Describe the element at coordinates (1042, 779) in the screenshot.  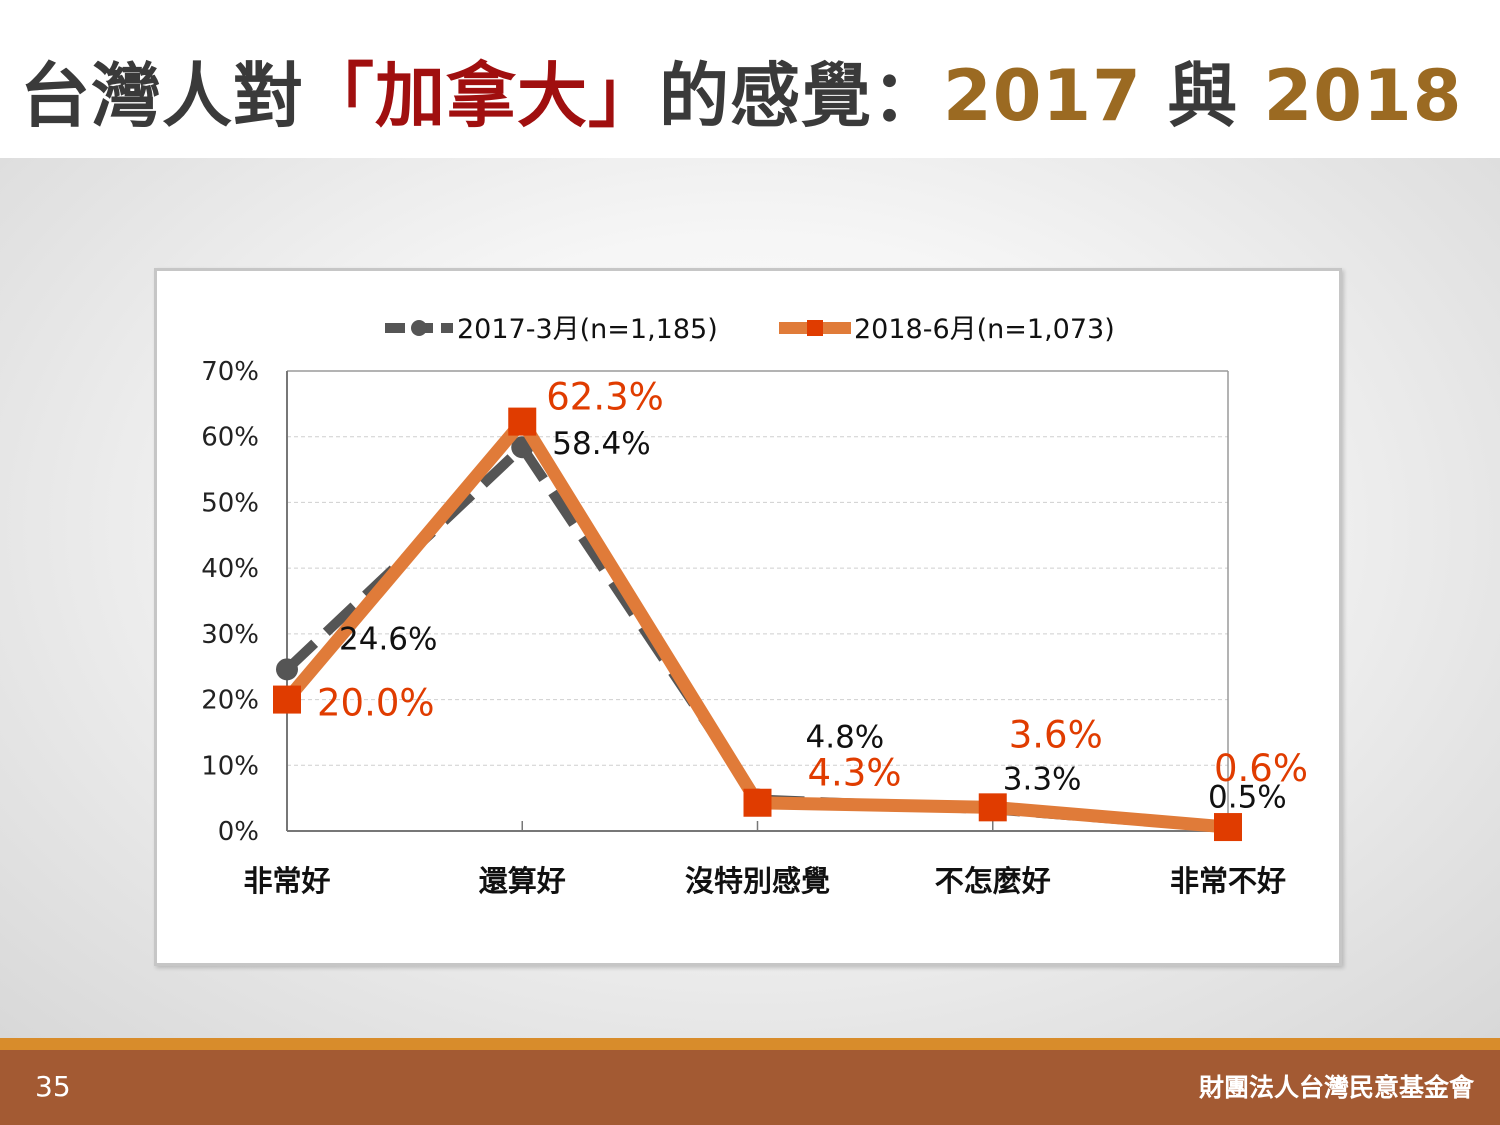
I see `data-label-2017: 3.3%` at that location.